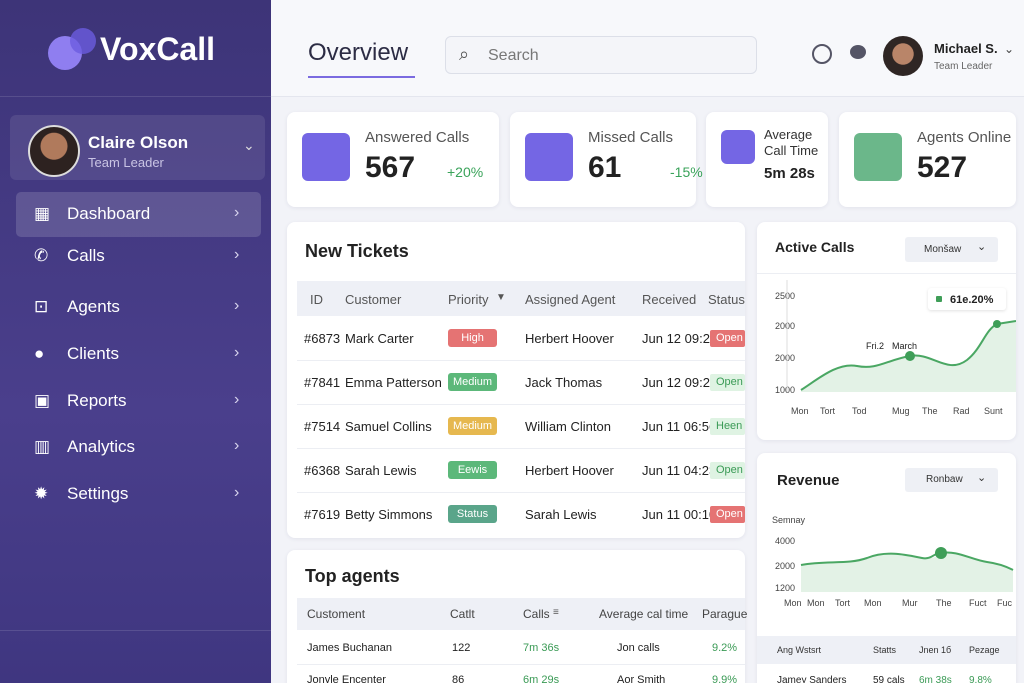 This screenshot has height=683, width=1024. What do you see at coordinates (93, 306) in the screenshot?
I see `nav-label: Agents` at bounding box center [93, 306].